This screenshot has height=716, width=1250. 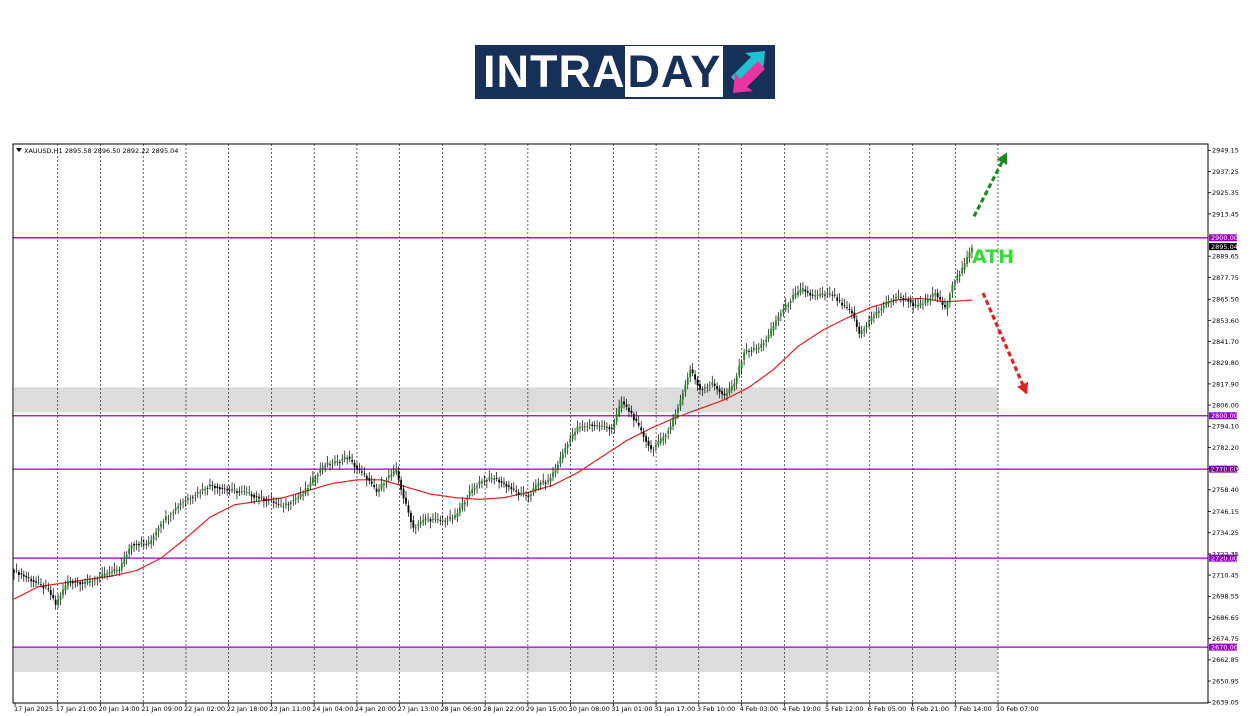 I want to click on level-tag, so click(x=1223, y=647).